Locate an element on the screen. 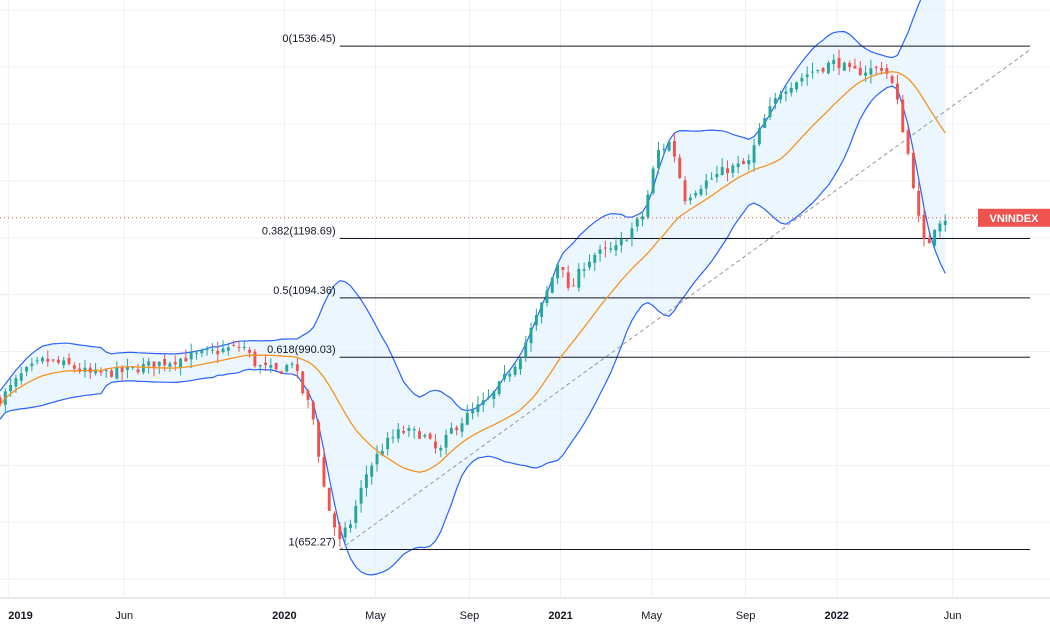  symbol-tag-label: VNINDEX is located at coordinates (1015, 219).